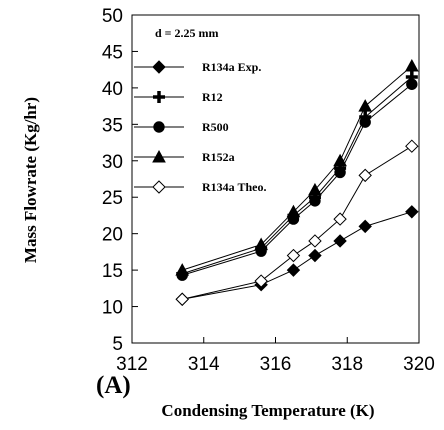  Describe the element at coordinates (117, 344) in the screenshot. I see `y-tick-label: 5` at that location.